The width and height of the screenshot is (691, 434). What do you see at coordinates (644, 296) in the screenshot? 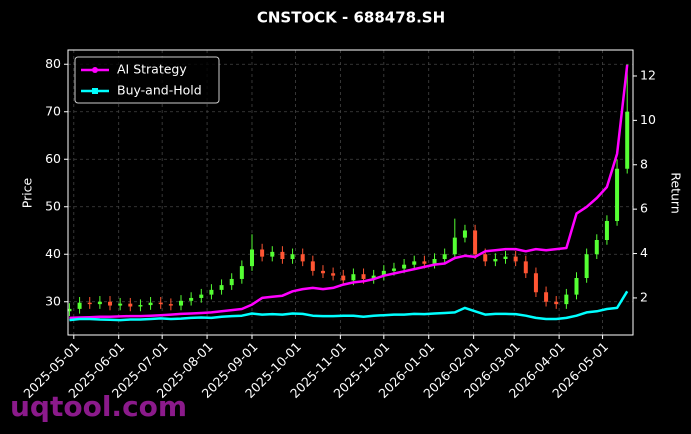
I see `y2-tick-label: 2` at bounding box center [644, 296].